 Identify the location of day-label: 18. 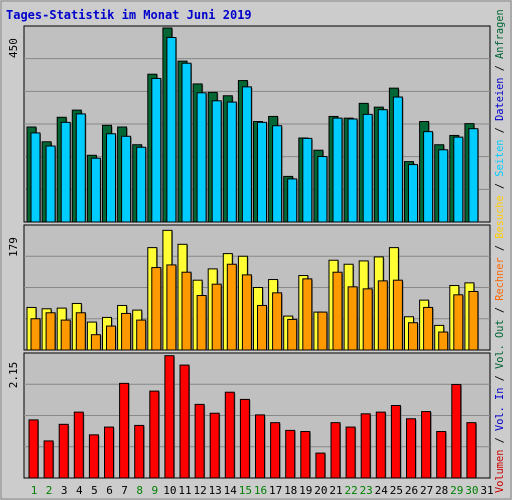
(290, 490).